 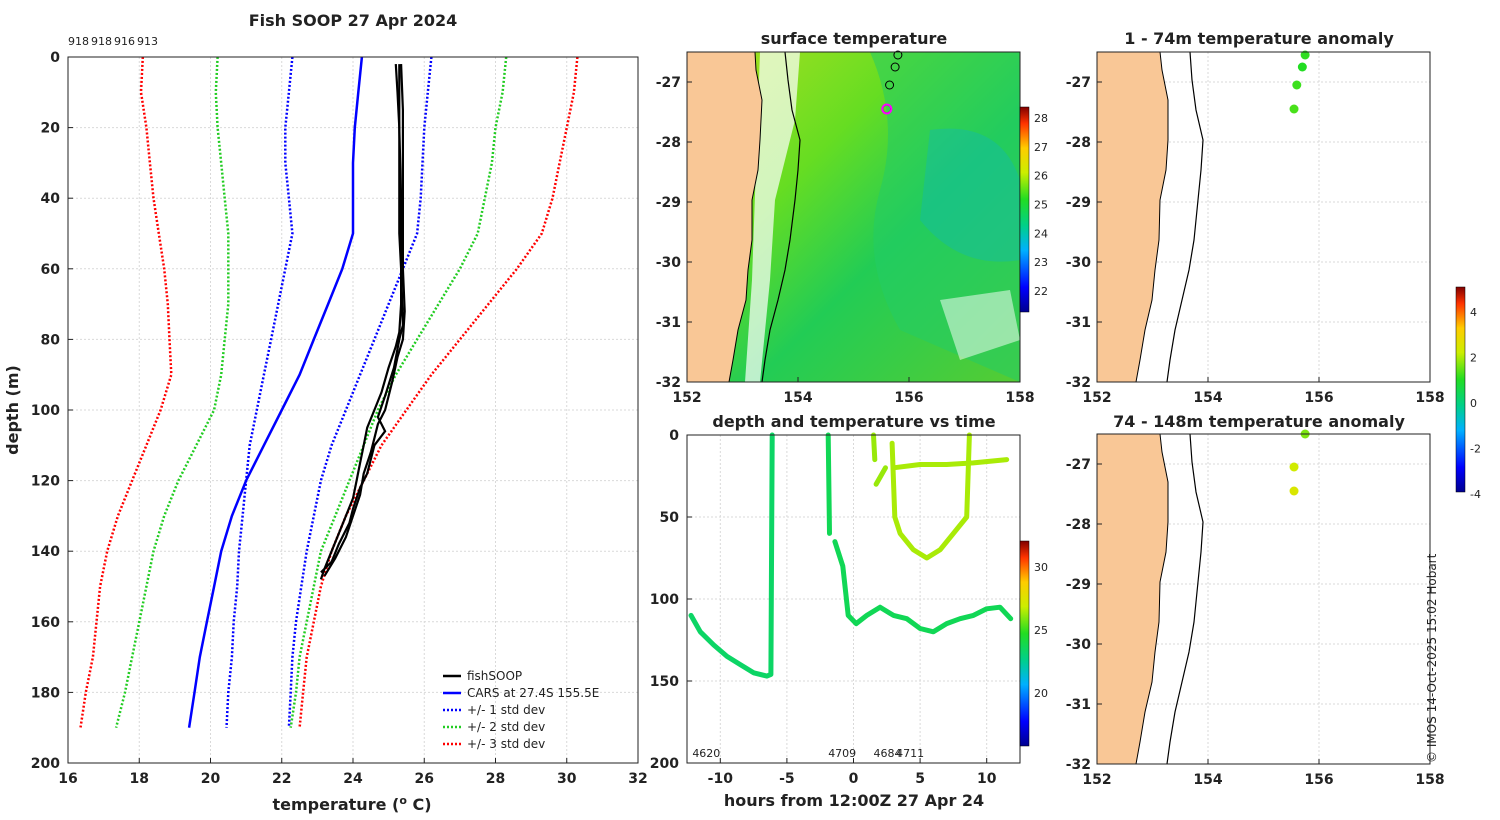 I want to click on profile-ytick-label: 200, so click(x=45, y=764).